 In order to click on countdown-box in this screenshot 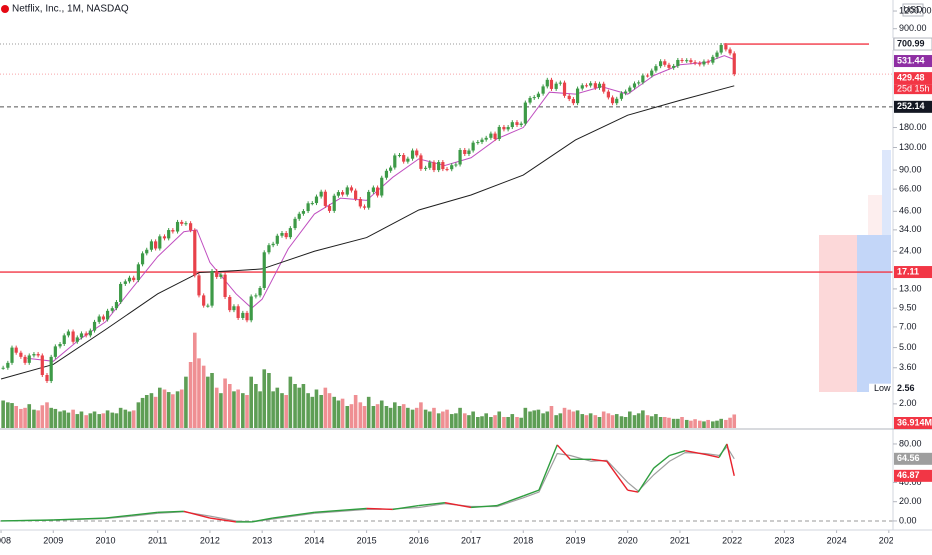, I will do `click(913, 89)`.